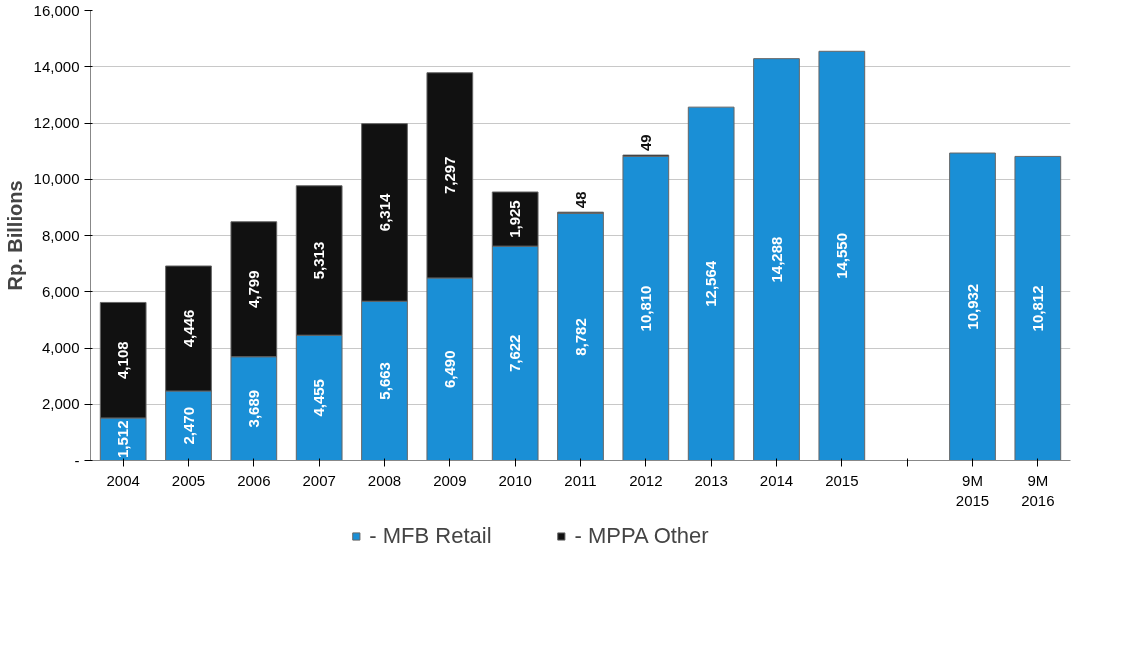  Describe the element at coordinates (580, 200) in the screenshot. I see `data-label: 48` at that location.